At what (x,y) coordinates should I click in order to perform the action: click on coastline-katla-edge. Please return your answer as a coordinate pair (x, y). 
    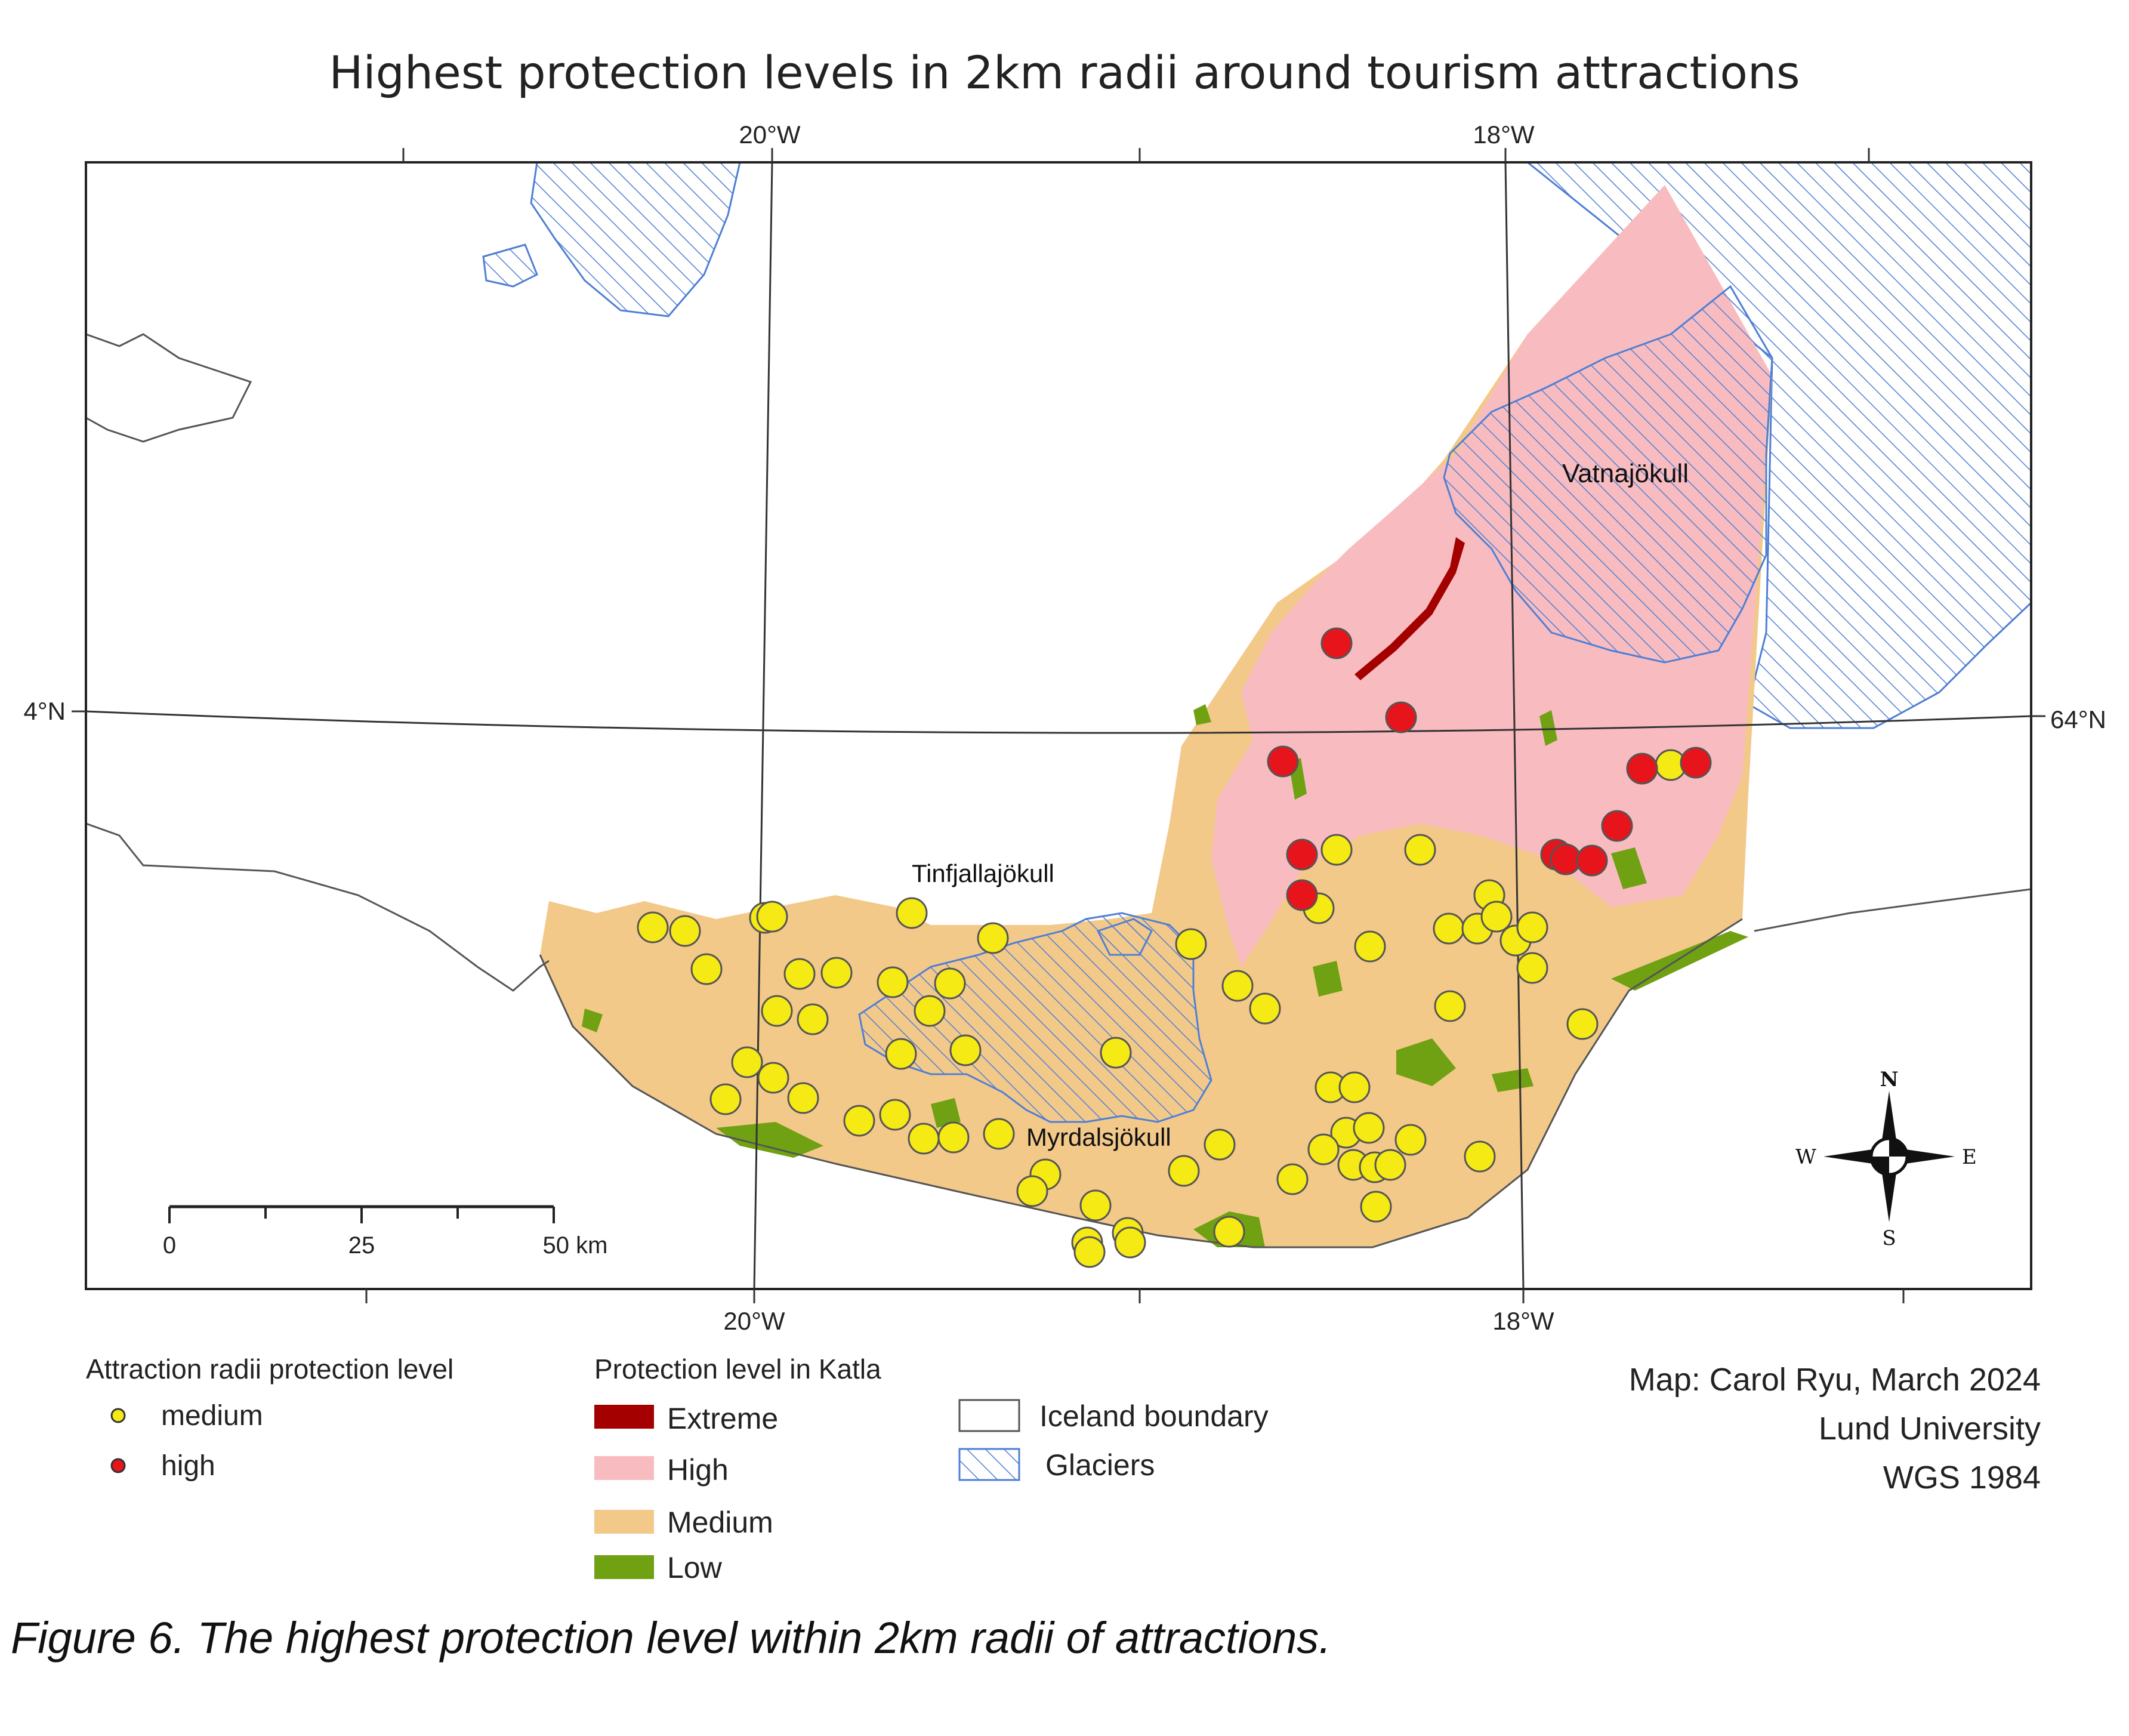
    Looking at the image, I should click on (1141, 1083).